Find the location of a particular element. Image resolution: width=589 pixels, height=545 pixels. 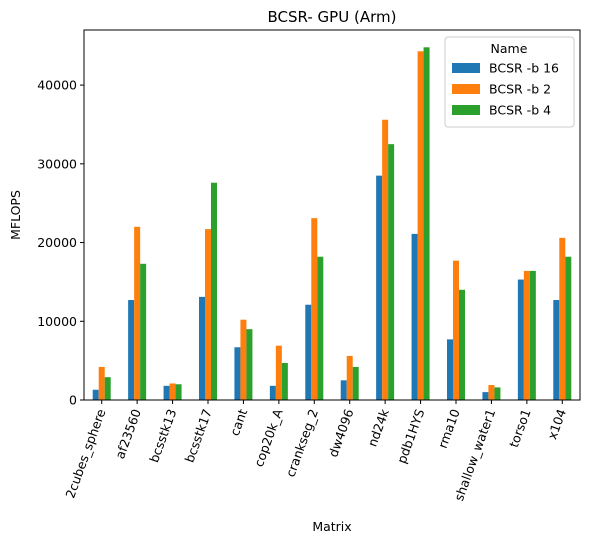

y-axis: 0 10000 20000 30000 40000 is located at coordinates (60, 243).